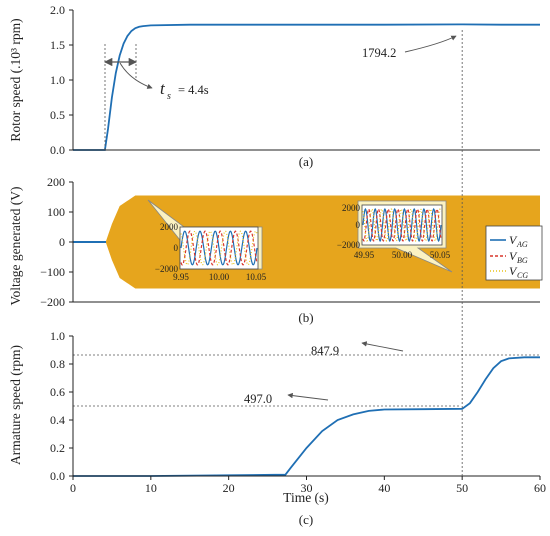  What do you see at coordinates (57, 420) in the screenshot?
I see `panel-c-ytick: 0.4` at bounding box center [57, 420].